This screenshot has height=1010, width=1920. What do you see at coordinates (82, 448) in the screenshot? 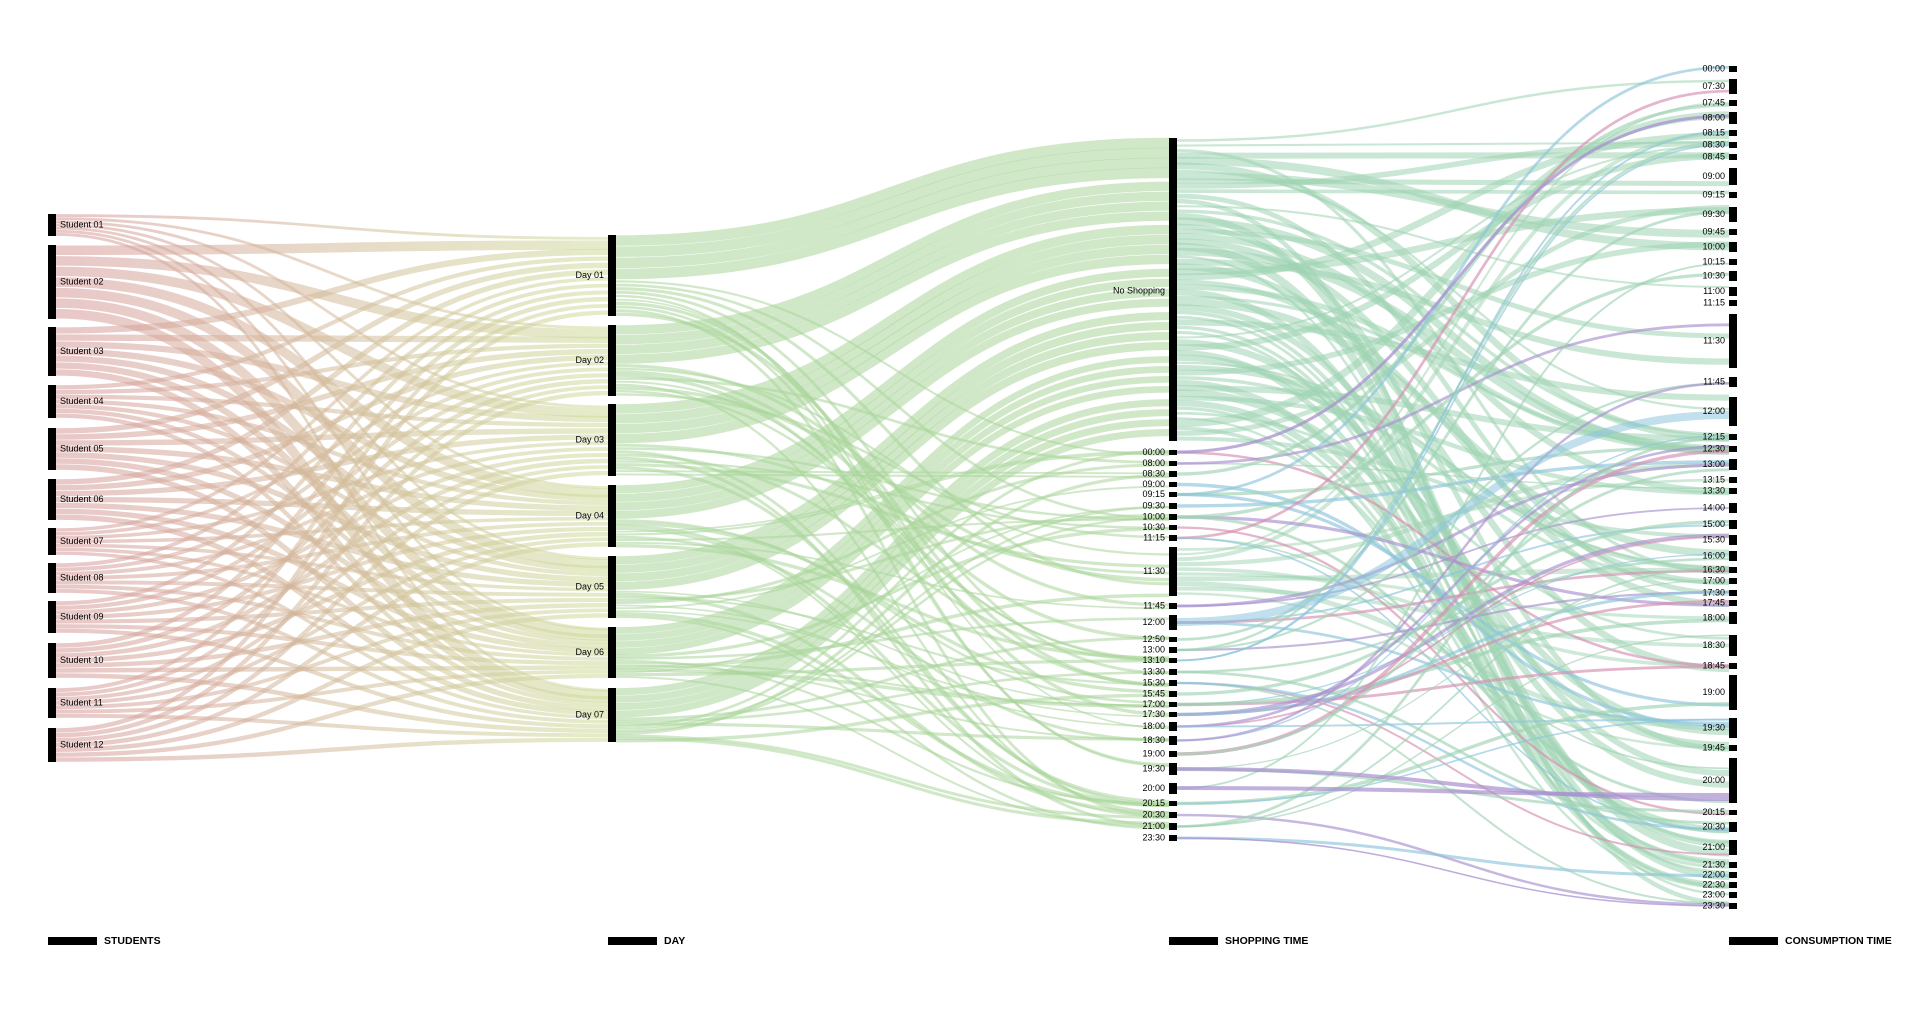
I see `student-label: Student 05` at bounding box center [82, 448].